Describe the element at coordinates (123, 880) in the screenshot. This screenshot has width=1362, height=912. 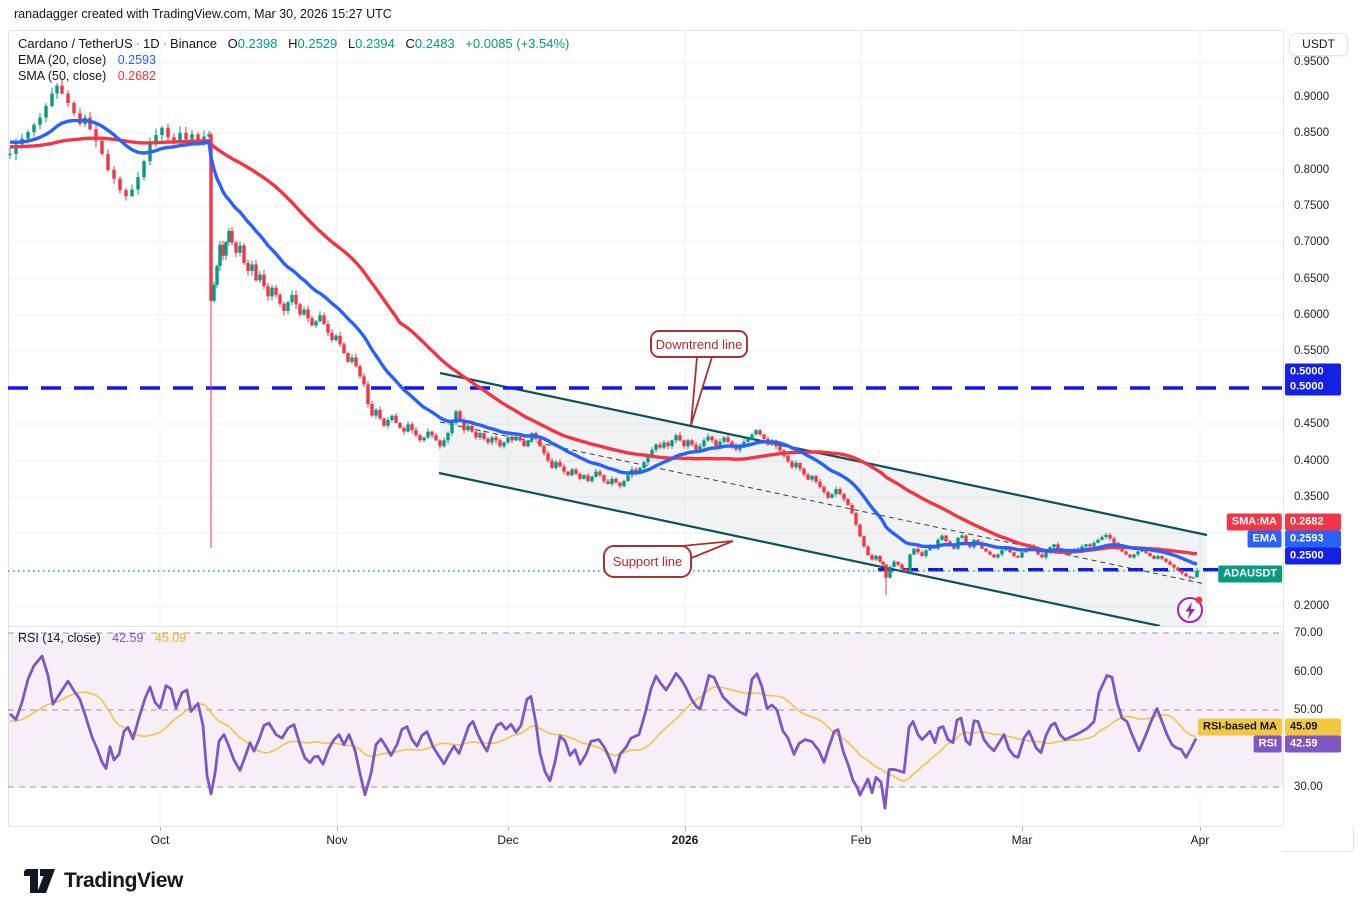
I see `tradingview-logo-text: TradingView` at that location.